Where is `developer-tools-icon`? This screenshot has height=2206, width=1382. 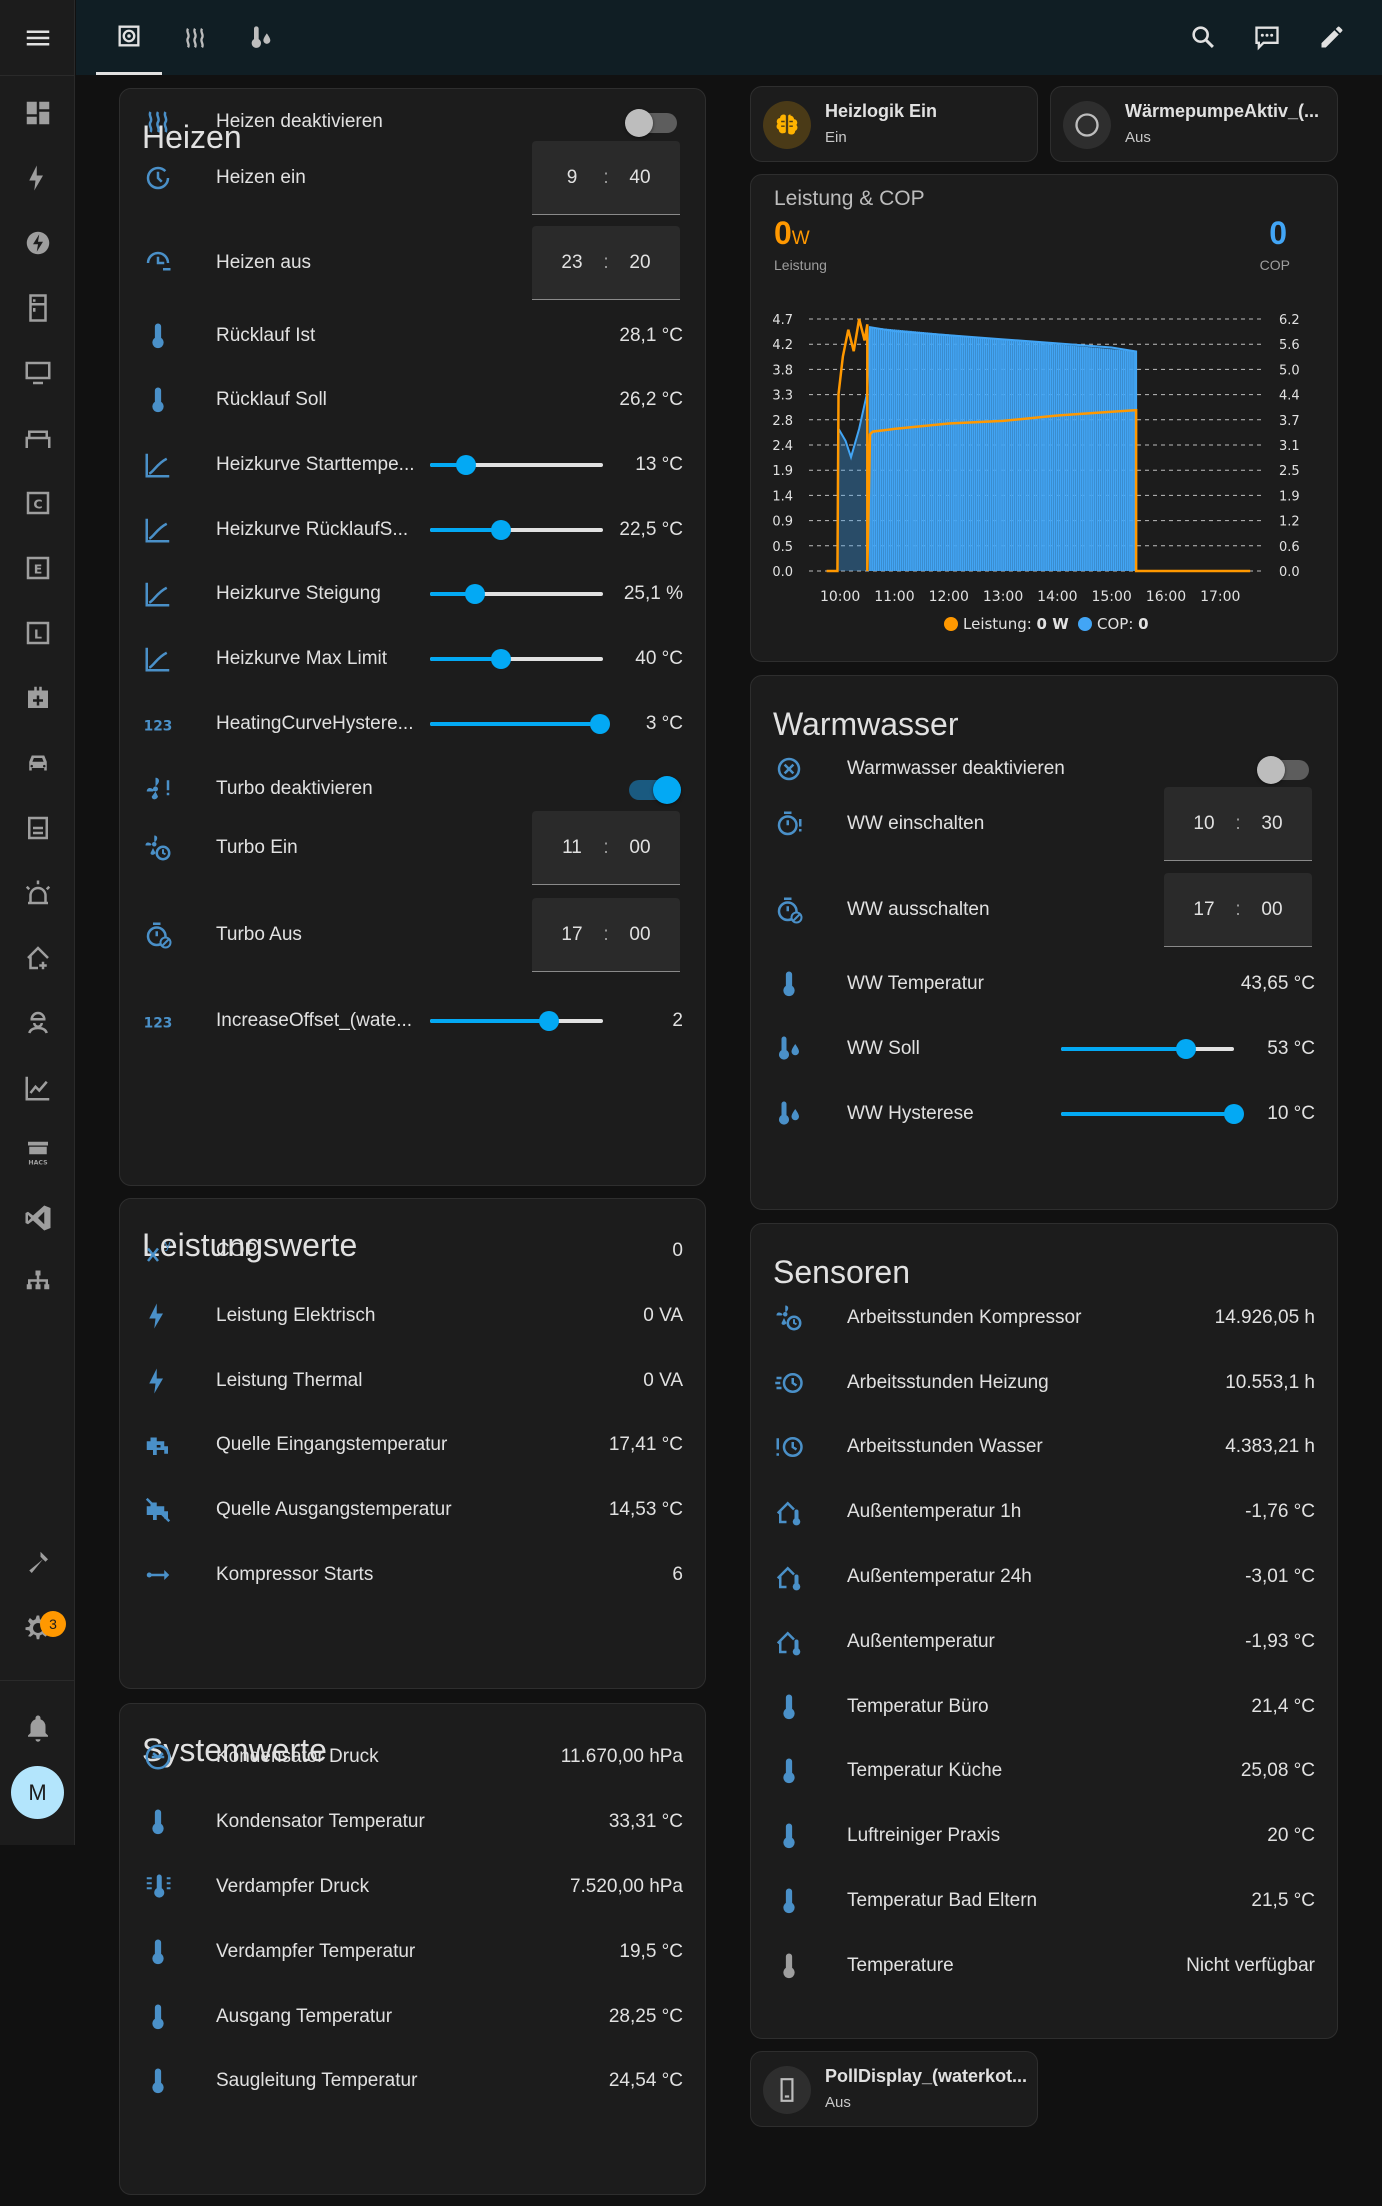 developer-tools-icon is located at coordinates (37, 1563).